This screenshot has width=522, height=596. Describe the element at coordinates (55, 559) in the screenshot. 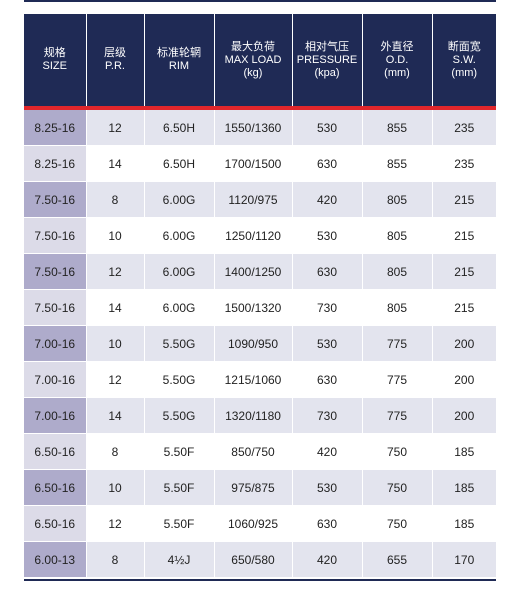

I see `cell-size: 6.00-13` at that location.